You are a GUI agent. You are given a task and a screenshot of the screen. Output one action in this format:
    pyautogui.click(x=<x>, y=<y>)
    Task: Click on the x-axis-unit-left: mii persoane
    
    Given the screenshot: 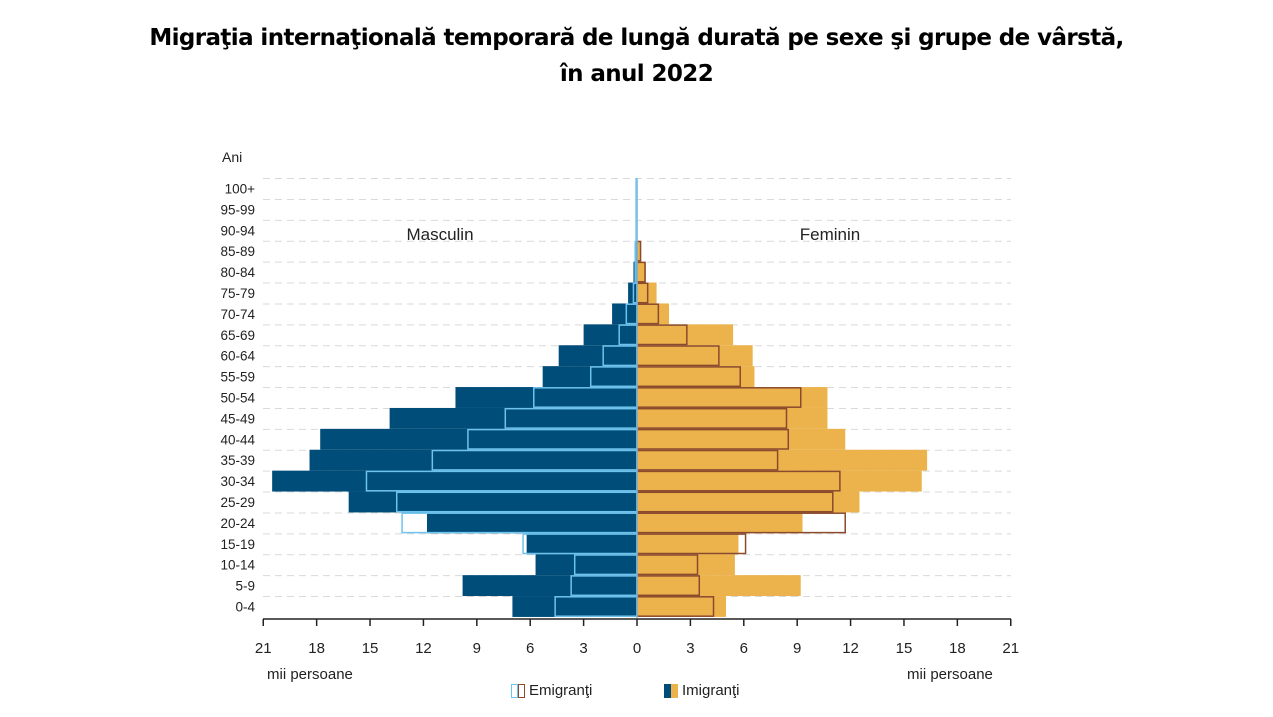 What is the action you would take?
    pyautogui.click(x=310, y=674)
    